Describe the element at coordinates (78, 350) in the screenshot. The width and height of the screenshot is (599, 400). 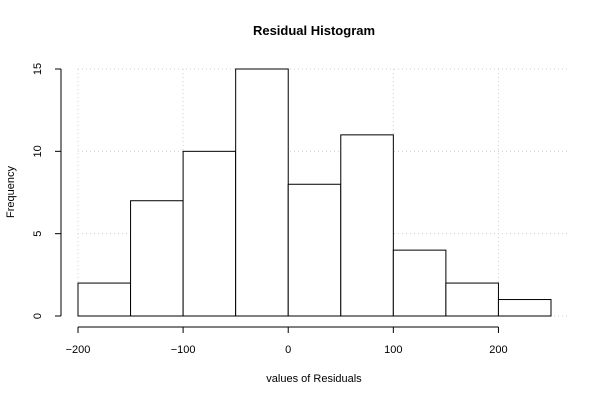
I see `x-tick-label: −200` at that location.